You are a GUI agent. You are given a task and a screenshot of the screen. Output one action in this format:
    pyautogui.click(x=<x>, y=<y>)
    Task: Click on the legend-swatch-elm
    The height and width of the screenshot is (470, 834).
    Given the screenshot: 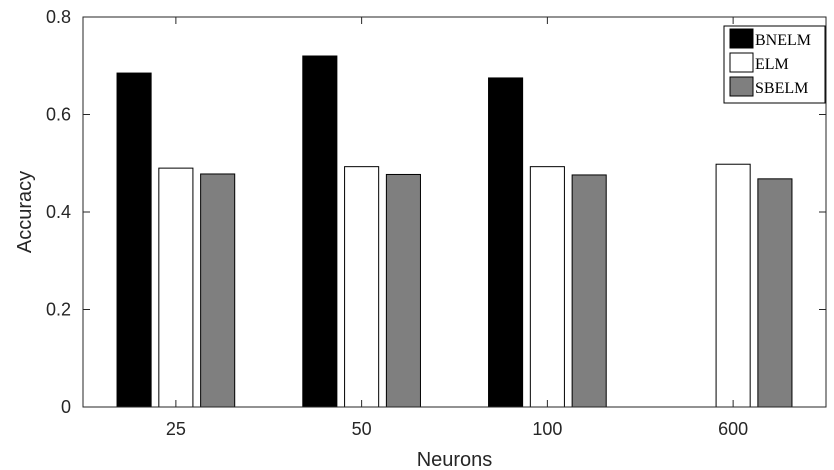 What is the action you would take?
    pyautogui.click(x=741, y=62)
    